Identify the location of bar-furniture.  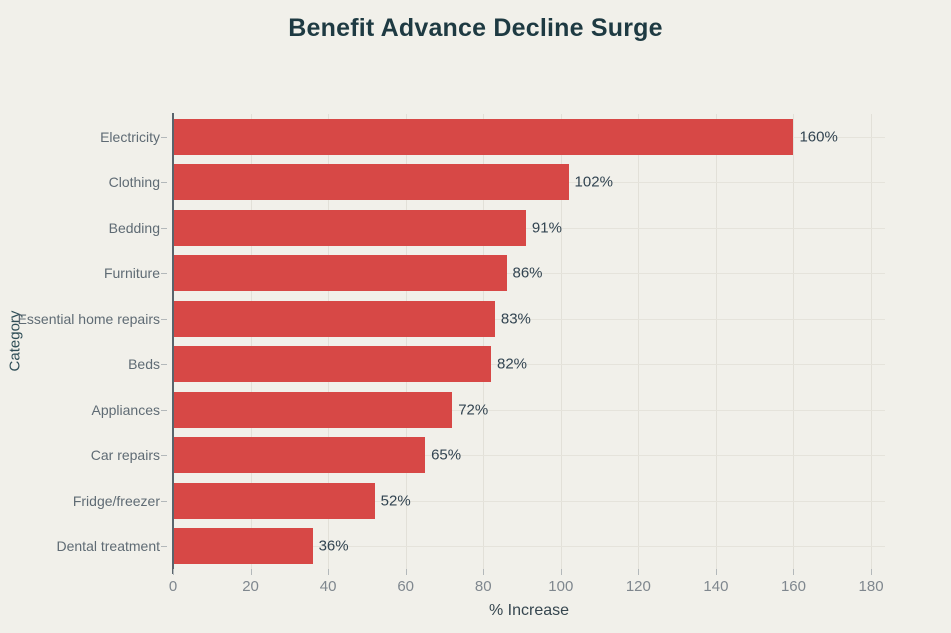
(340, 273).